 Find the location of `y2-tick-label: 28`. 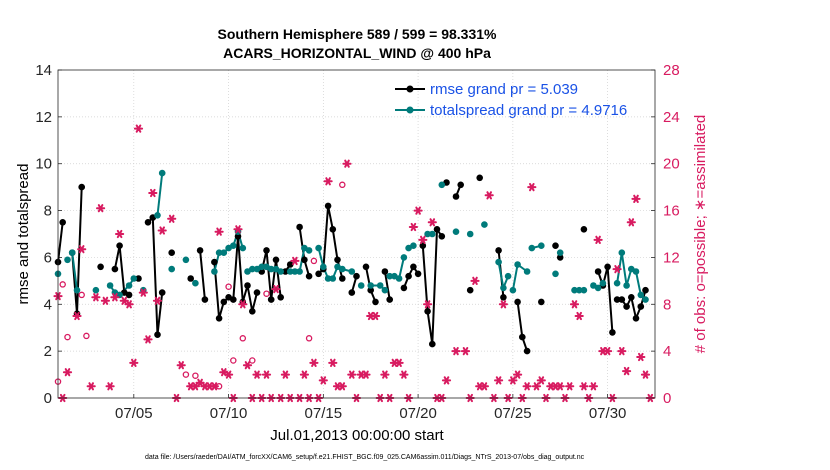

y2-tick-label: 28 is located at coordinates (671, 70).